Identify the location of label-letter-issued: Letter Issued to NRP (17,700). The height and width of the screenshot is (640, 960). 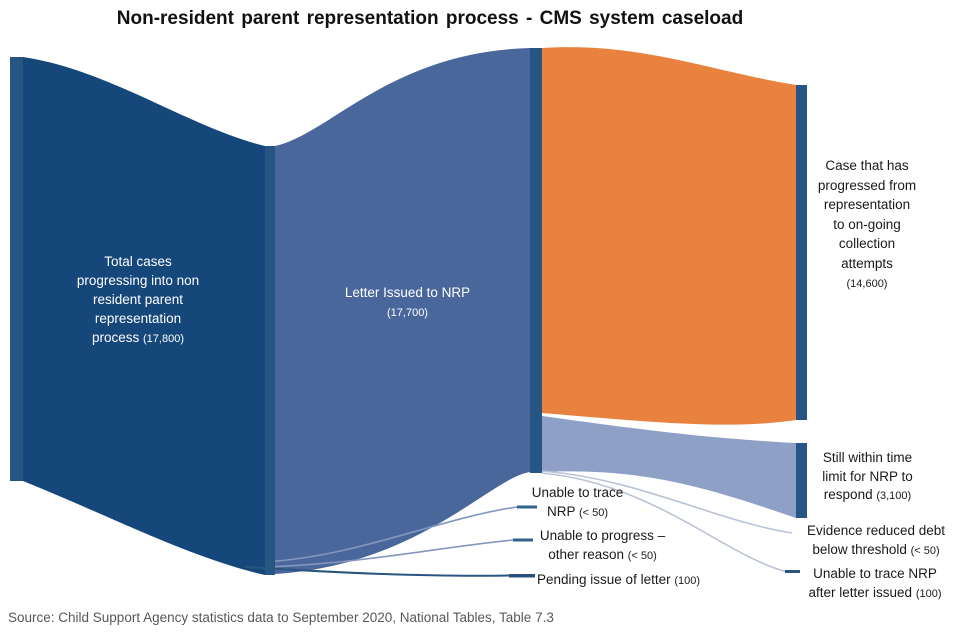
(407, 302).